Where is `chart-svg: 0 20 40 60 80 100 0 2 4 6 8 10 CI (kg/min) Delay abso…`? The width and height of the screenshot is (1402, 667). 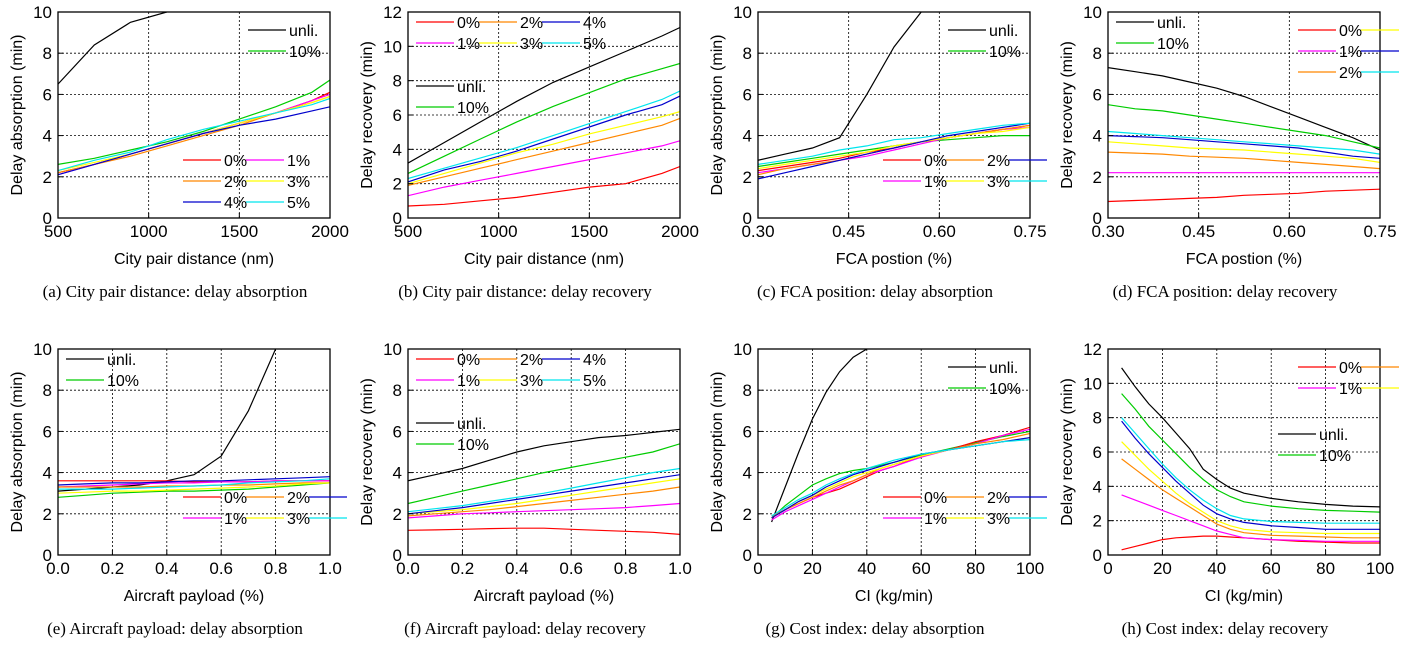
chart-svg: 0 20 40 60 80 100 0 2 4 6 8 10 CI (kg/min) Delay abso… is located at coordinates (891, 489).